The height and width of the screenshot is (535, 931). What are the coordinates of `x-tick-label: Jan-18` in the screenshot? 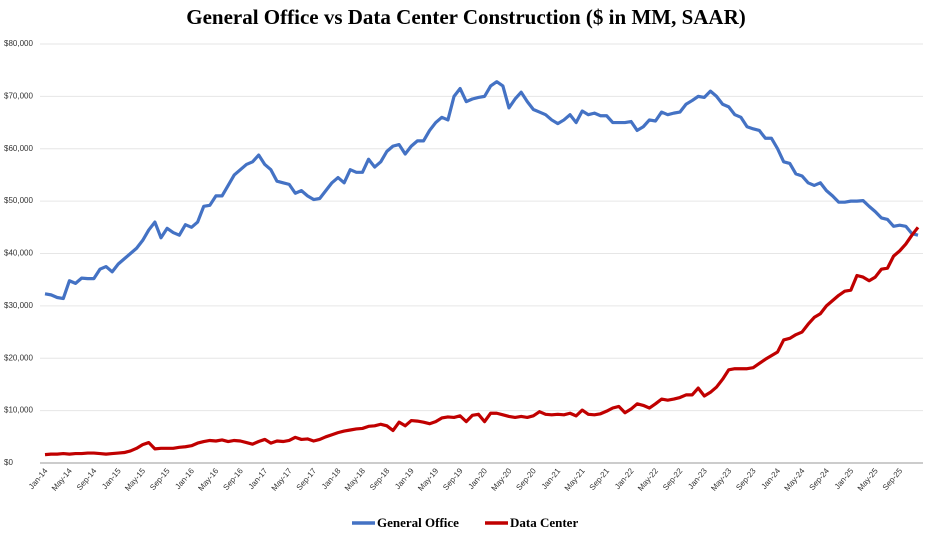 It's located at (331, 478).